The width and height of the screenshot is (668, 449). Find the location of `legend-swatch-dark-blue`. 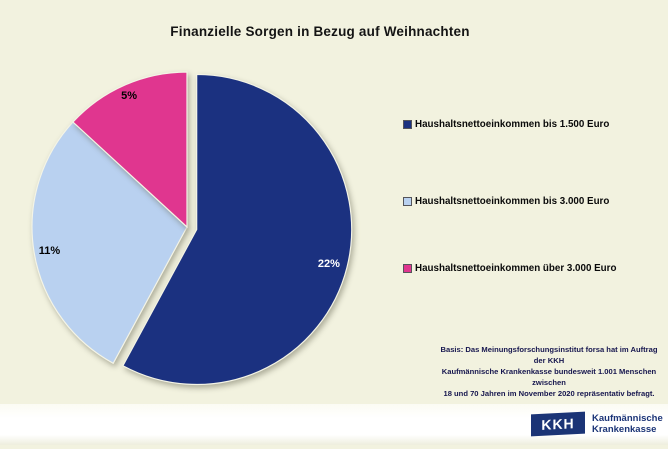

legend-swatch-dark-blue is located at coordinates (407, 124).